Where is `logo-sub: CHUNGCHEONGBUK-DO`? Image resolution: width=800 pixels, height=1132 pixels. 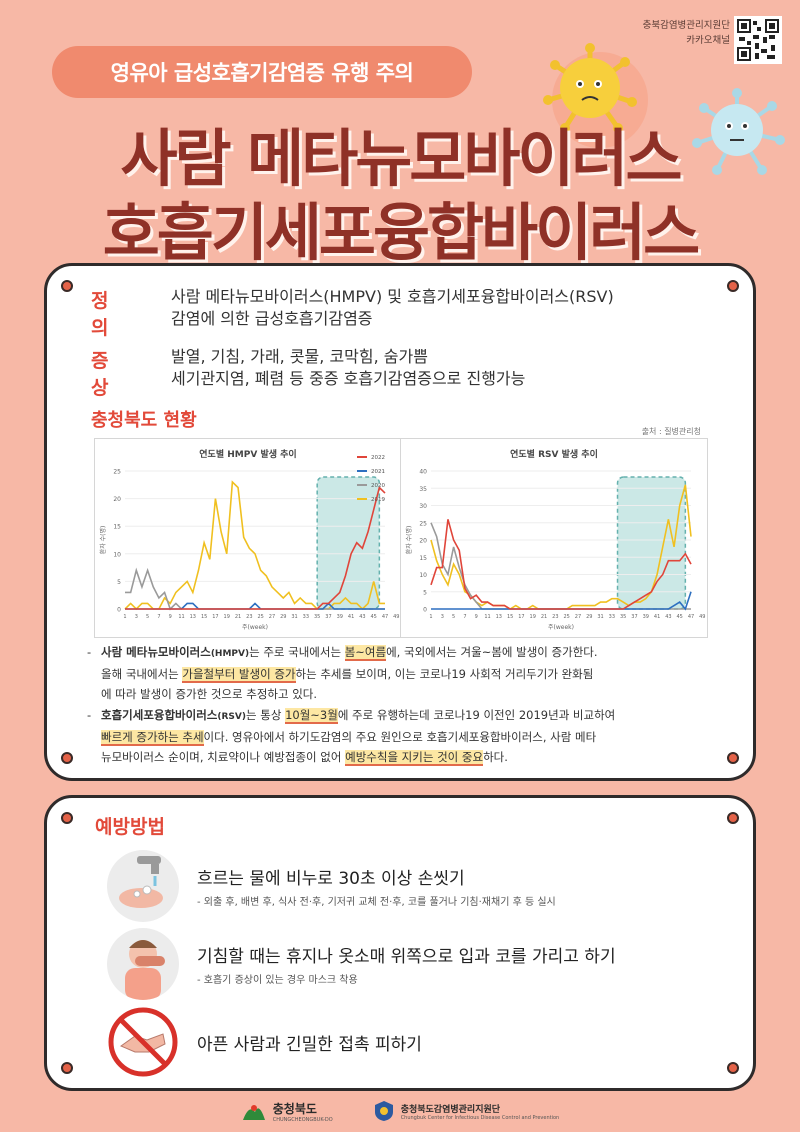
logo-sub: CHUNGCHEONGBUK-DO is located at coordinates (302, 1119).